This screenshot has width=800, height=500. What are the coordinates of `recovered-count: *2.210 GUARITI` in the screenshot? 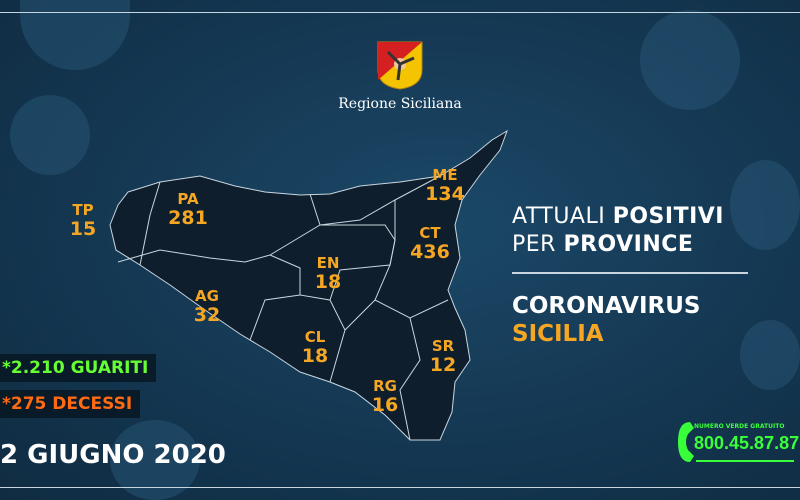 It's located at (78, 368).